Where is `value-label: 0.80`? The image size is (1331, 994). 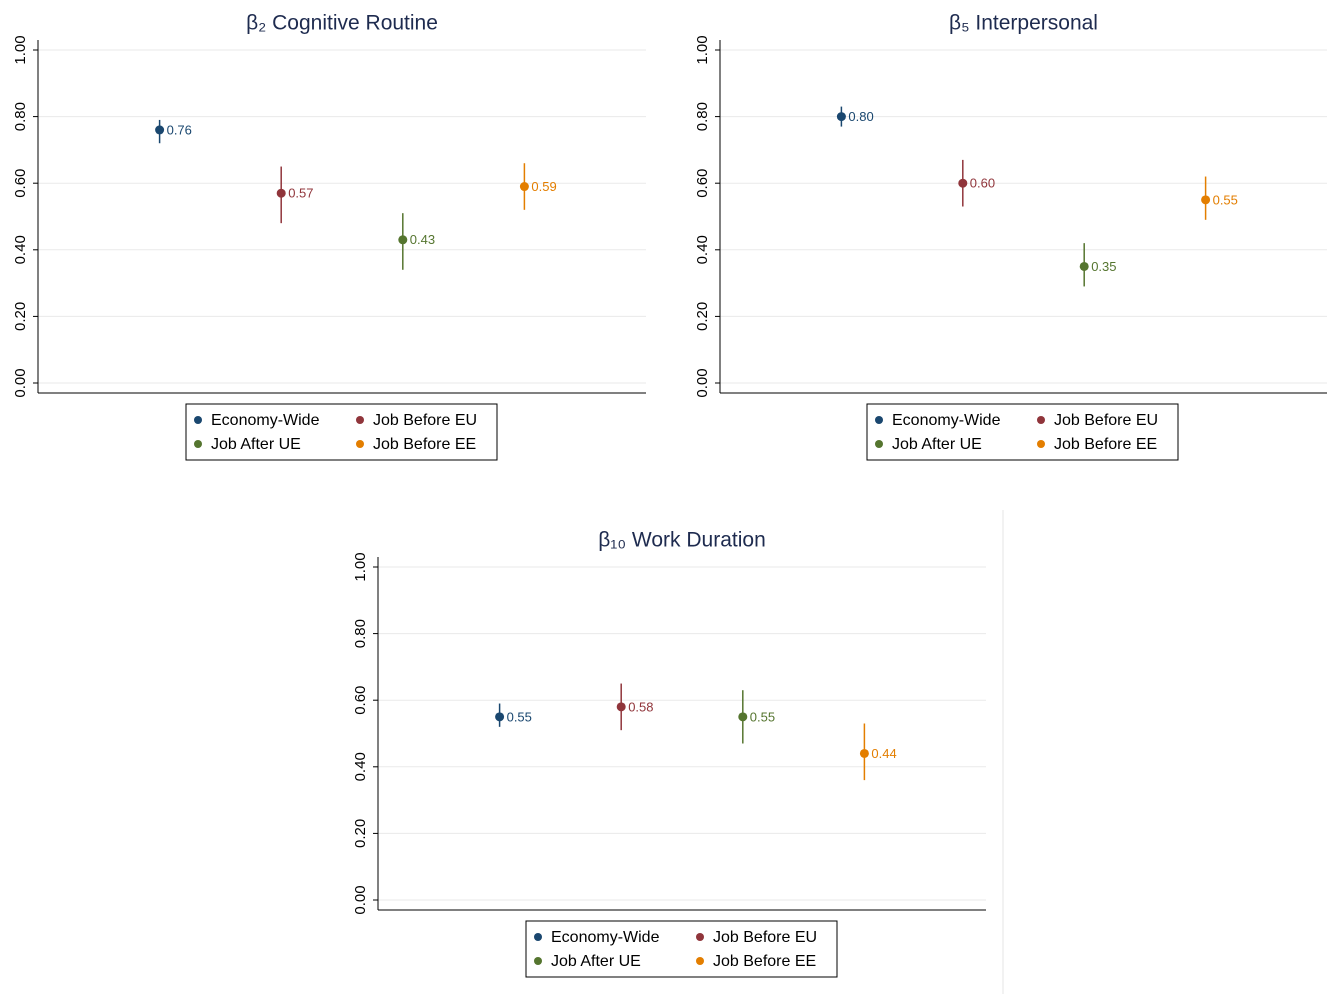 value-label: 0.80 is located at coordinates (860, 116).